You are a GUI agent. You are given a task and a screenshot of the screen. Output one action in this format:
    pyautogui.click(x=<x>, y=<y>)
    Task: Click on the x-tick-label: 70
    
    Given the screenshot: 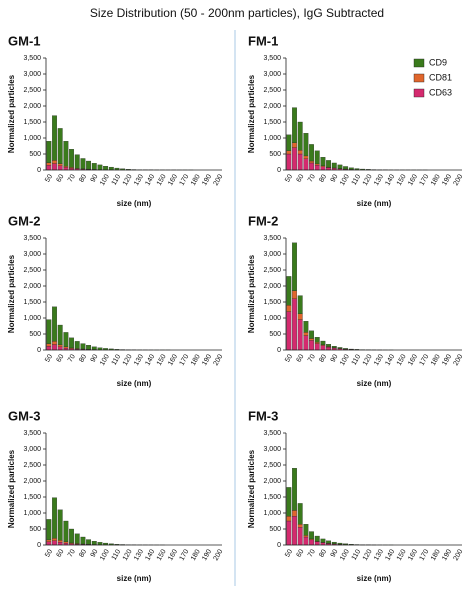 What is the action you would take?
    pyautogui.click(x=312, y=178)
    